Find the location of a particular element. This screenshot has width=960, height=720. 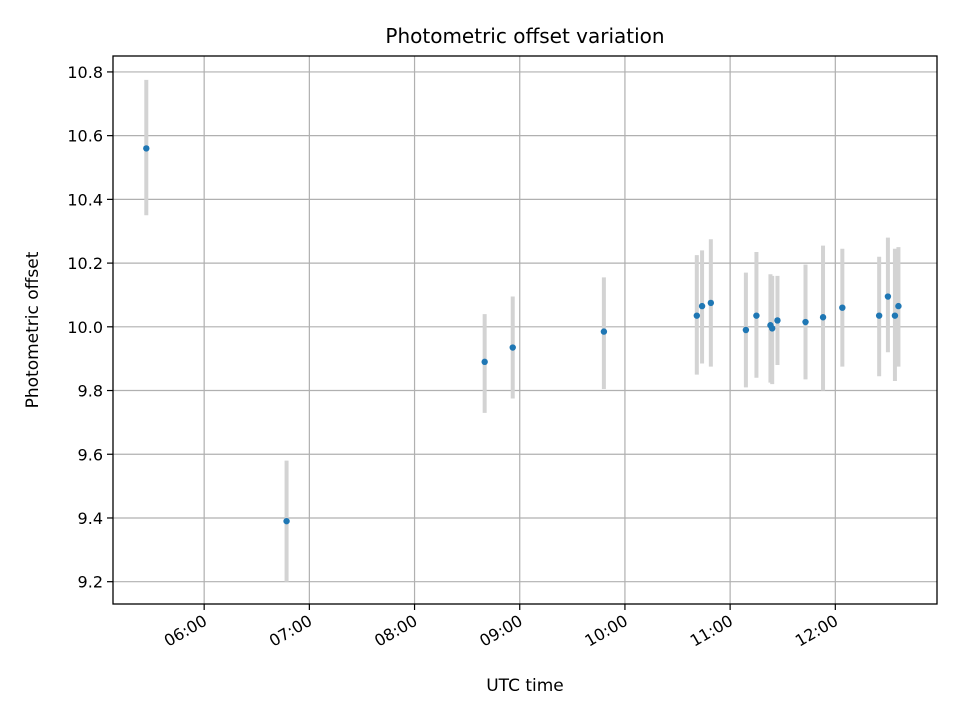

y-tick-label: 10.4 is located at coordinates (85, 199).